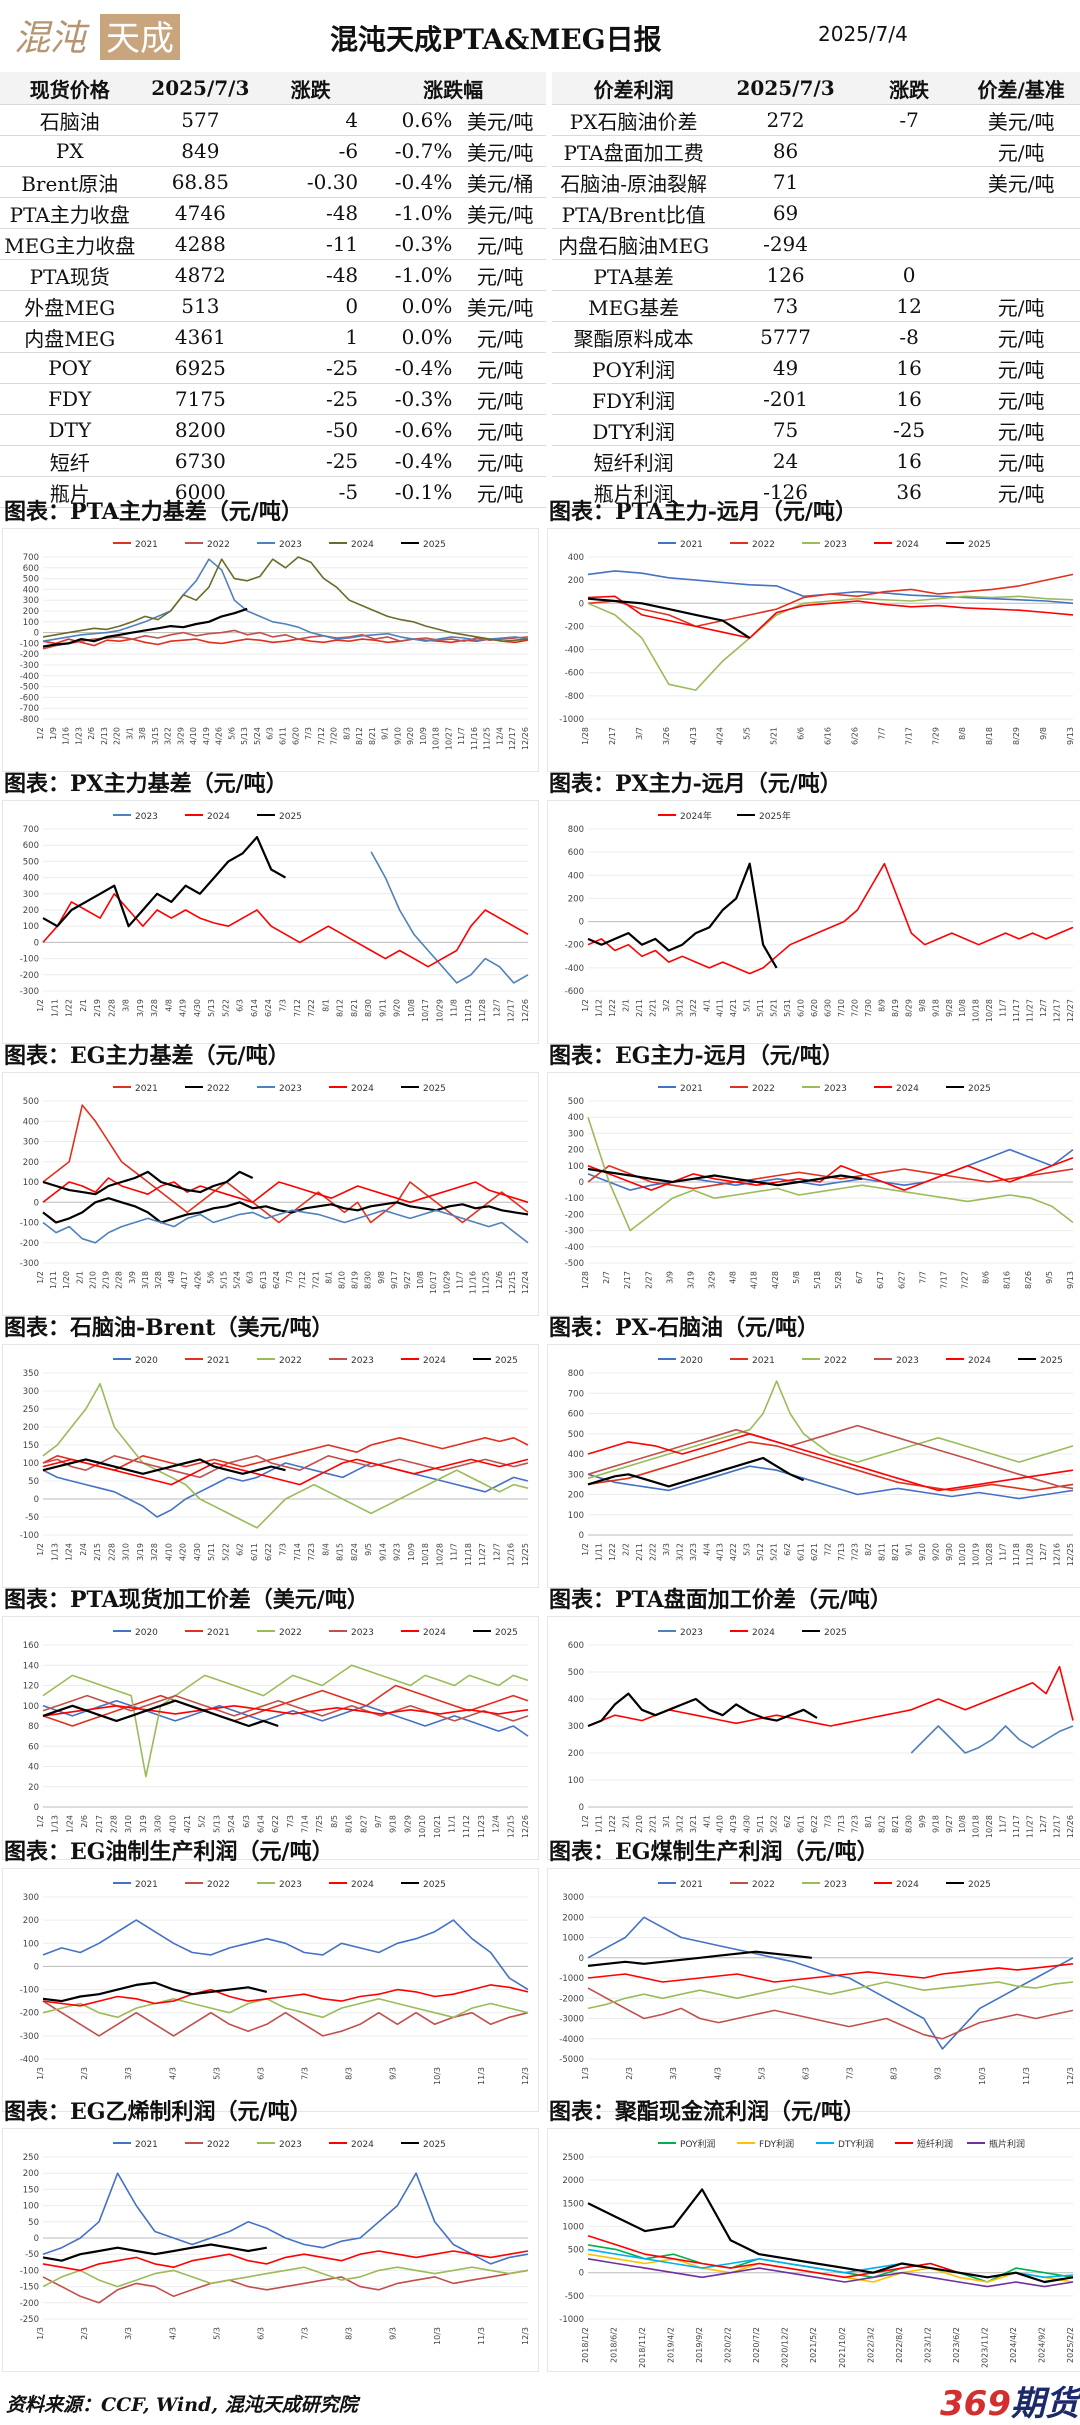 Image resolution: width=1080 pixels, height=2425 pixels. What do you see at coordinates (84, 2333) in the screenshot?
I see `x-tick-label: 2/3` at bounding box center [84, 2333].